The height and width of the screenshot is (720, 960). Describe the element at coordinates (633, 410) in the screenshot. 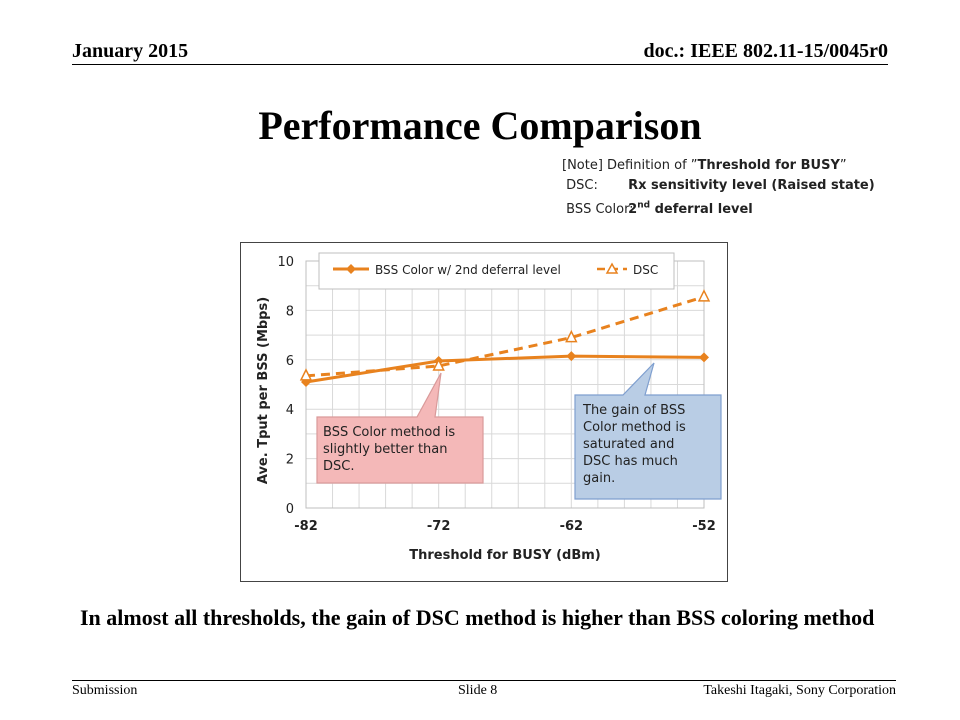

I see `callout-text-line: The gain of BSS` at that location.